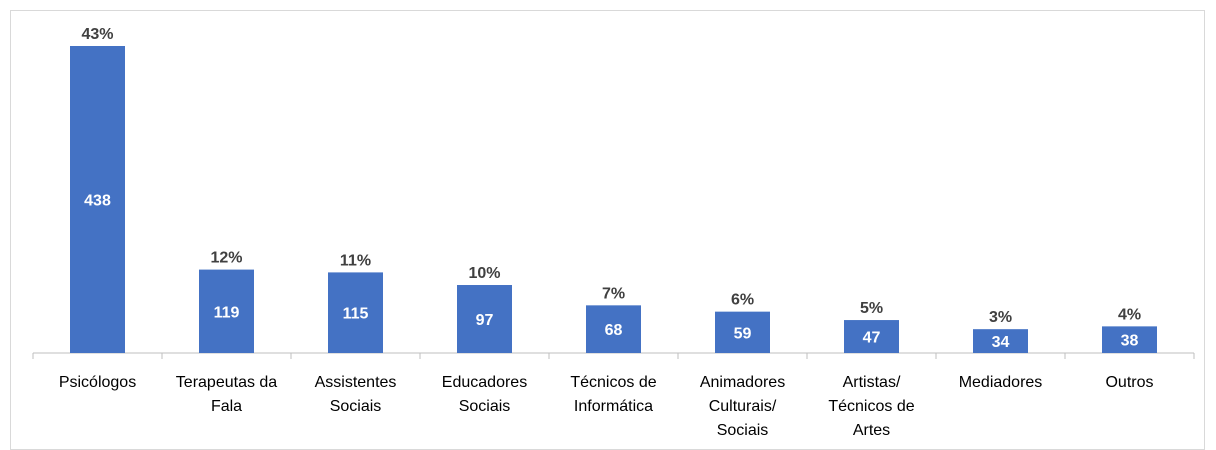  I want to click on bar-value-label: 47, so click(872, 338).